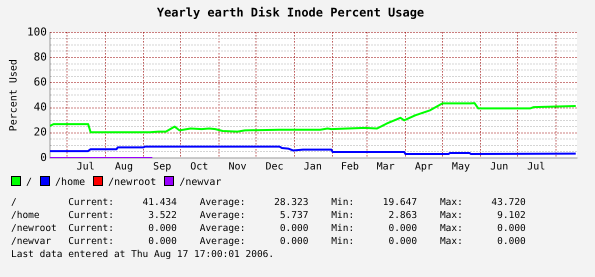 The height and width of the screenshot is (277, 595). What do you see at coordinates (461, 167) in the screenshot?
I see `x-tick-label: May` at bounding box center [461, 167].